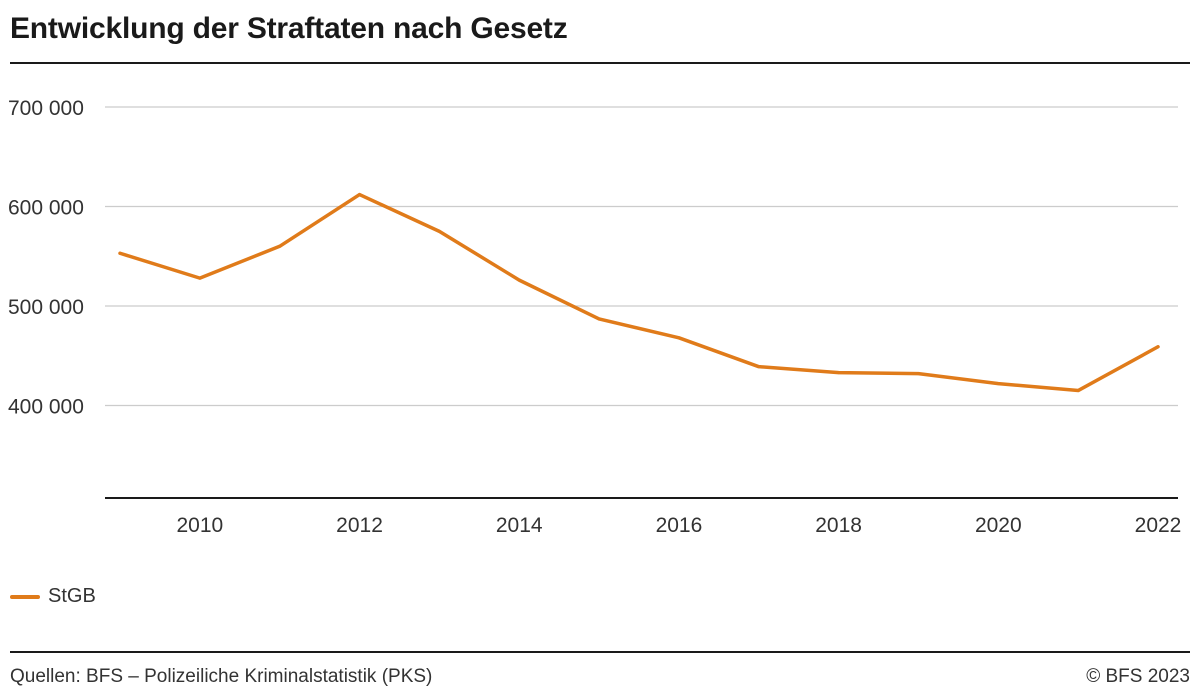  I want to click on legend: StGB, so click(53, 596).